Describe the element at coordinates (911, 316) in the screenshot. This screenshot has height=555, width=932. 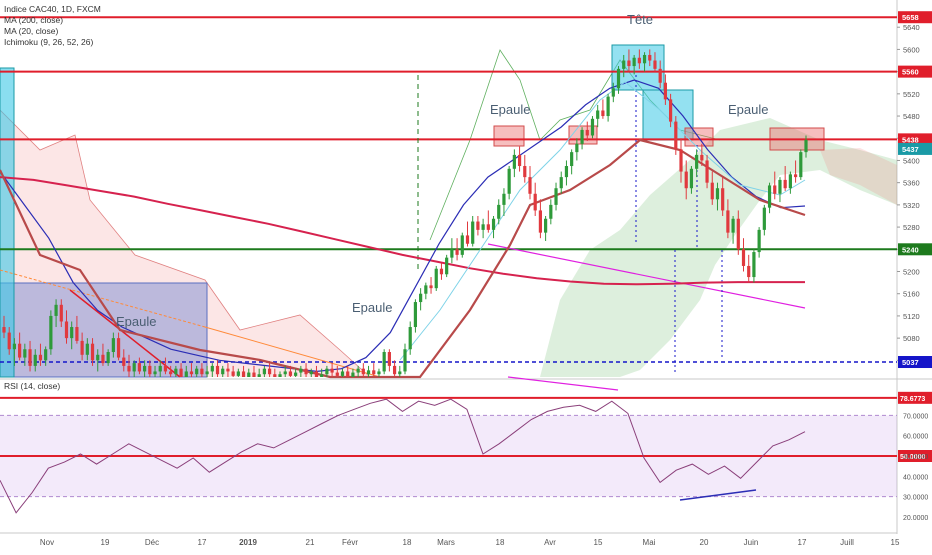
I see `price-tick-label: 5120` at that location.